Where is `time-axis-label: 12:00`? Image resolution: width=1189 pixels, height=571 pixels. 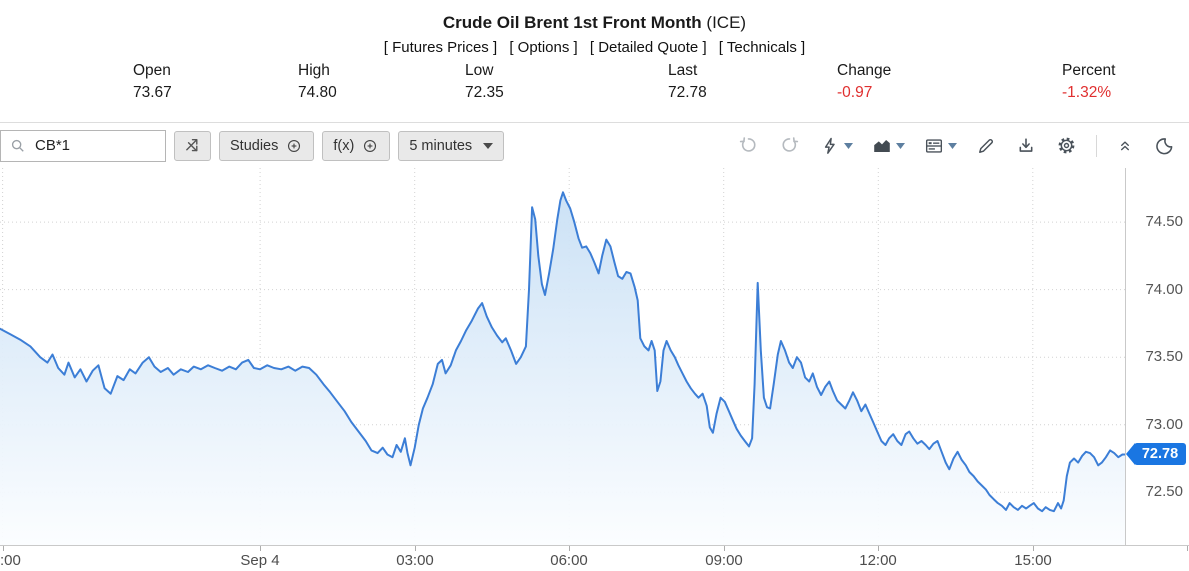 time-axis-label: 12:00 is located at coordinates (878, 560).